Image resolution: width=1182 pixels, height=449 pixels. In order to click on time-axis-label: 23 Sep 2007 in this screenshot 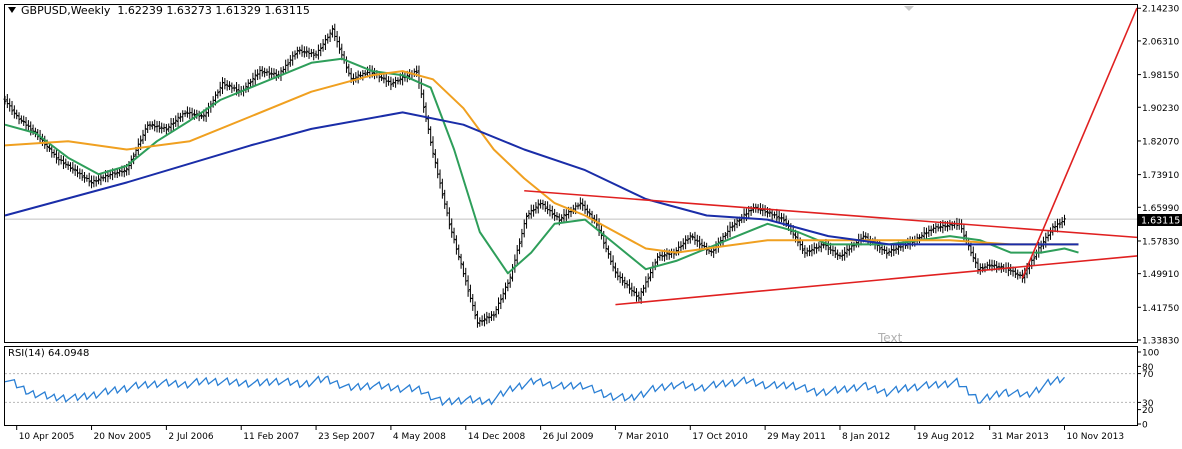, I will do `click(346, 437)`.